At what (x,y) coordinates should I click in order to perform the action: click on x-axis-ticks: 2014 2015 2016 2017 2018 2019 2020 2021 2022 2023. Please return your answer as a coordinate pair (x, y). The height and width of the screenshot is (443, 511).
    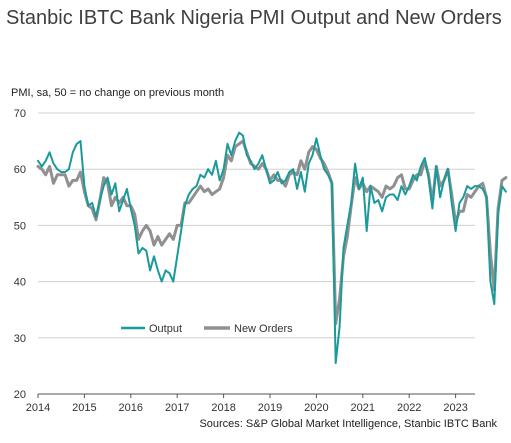
    Looking at the image, I should click on (247, 404).